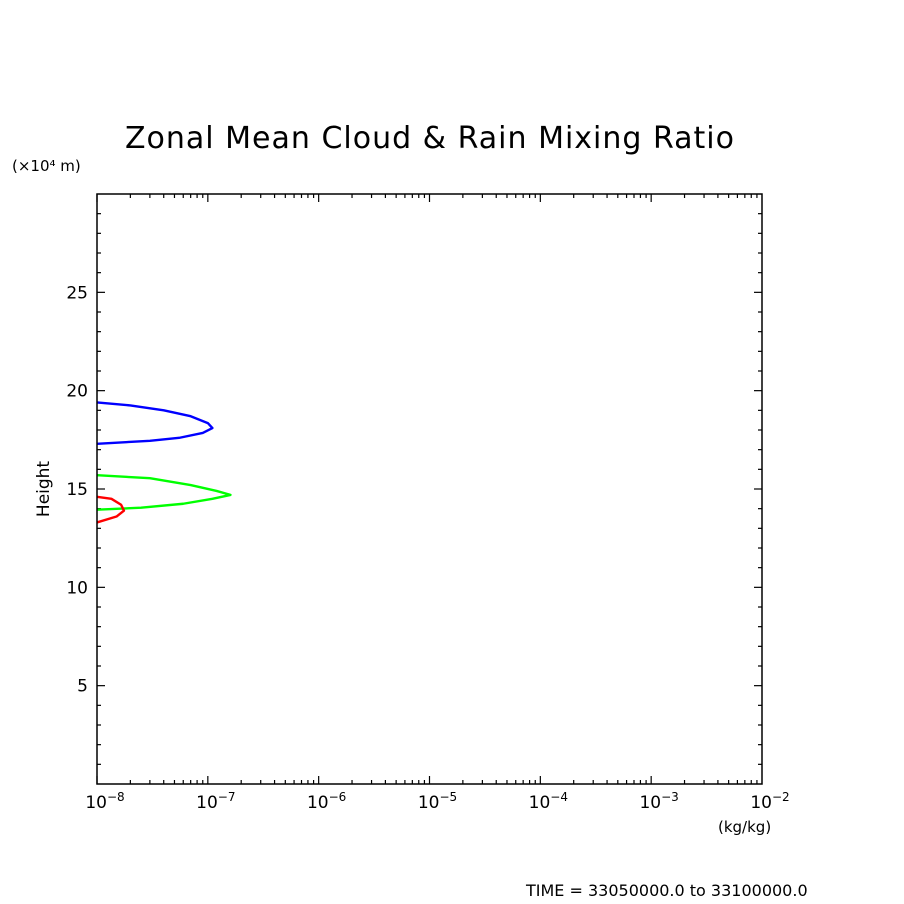  What do you see at coordinates (658, 801) in the screenshot?
I see `x-tick-label: 10⁻³` at bounding box center [658, 801].